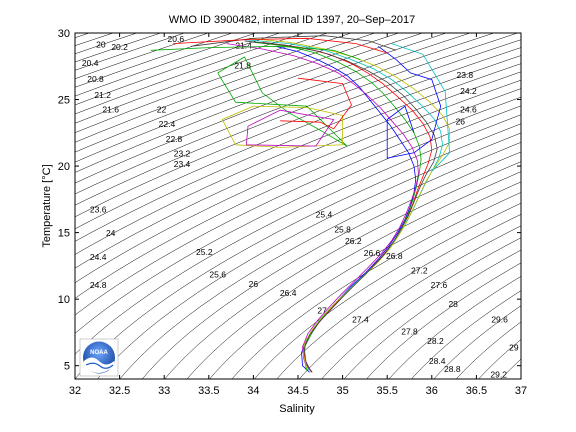 Image resolution: width=576 pixels, height=432 pixels. What do you see at coordinates (174, 139) in the screenshot?
I see `isopycnal-label: 22.8` at bounding box center [174, 139].